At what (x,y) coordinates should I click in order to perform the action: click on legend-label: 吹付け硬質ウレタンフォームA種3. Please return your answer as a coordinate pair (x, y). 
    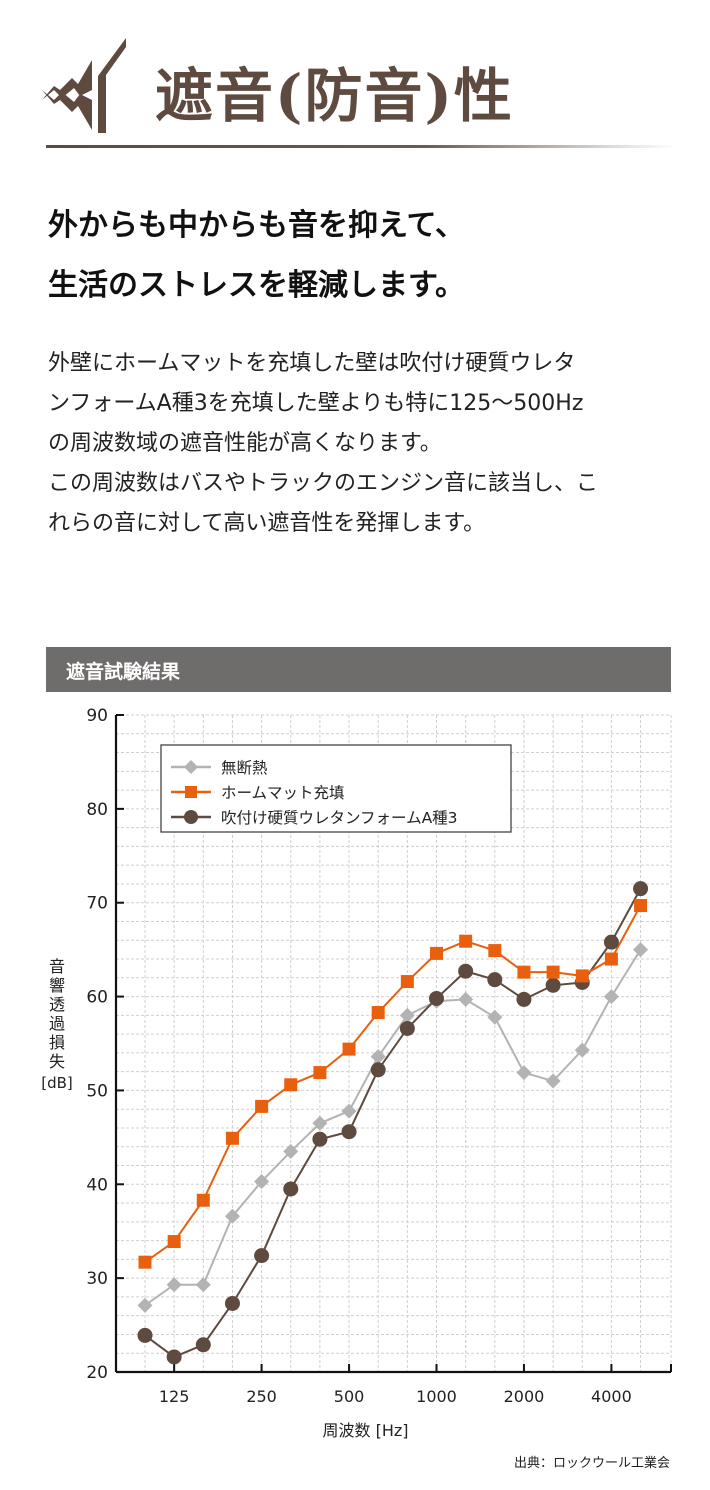
    Looking at the image, I should click on (339, 818).